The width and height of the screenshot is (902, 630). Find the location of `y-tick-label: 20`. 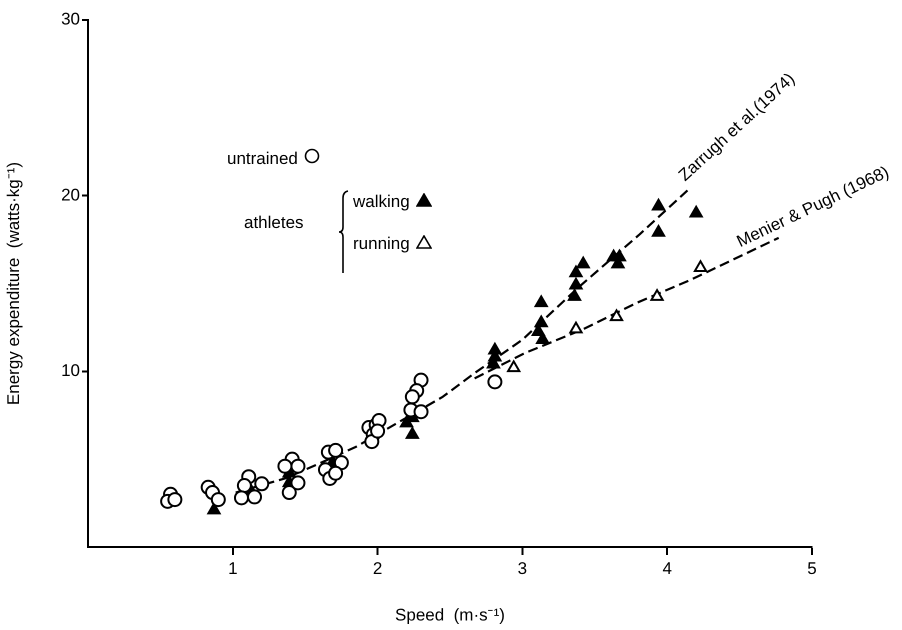

y-tick-label: 20 is located at coordinates (70, 194).